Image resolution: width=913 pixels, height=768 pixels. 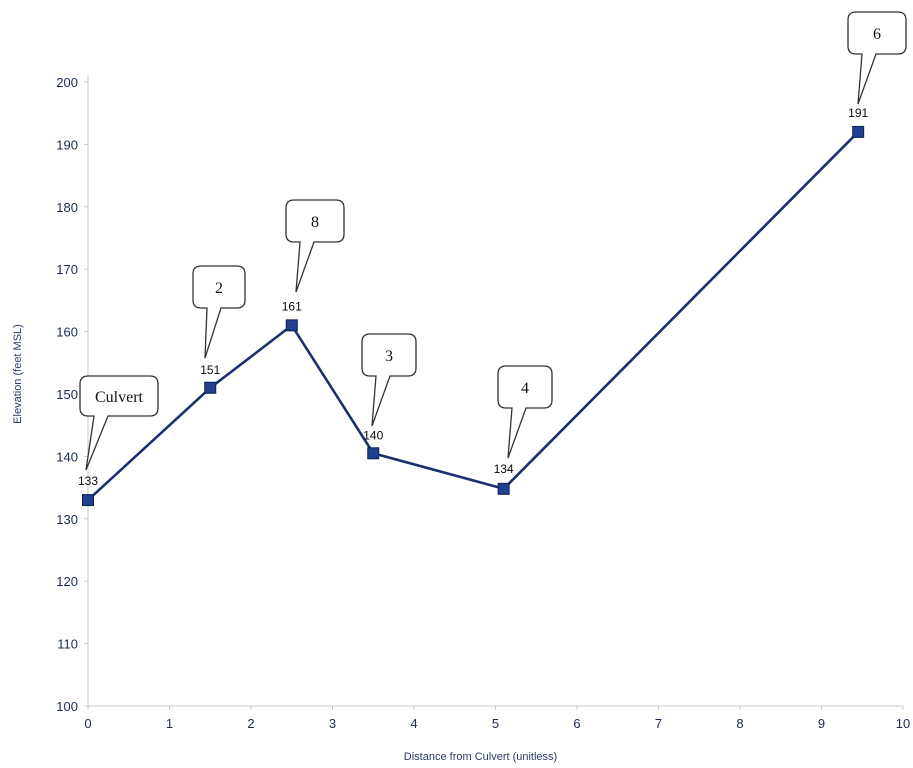 What do you see at coordinates (739, 723) in the screenshot?
I see `x-tick-label: 8` at bounding box center [739, 723].